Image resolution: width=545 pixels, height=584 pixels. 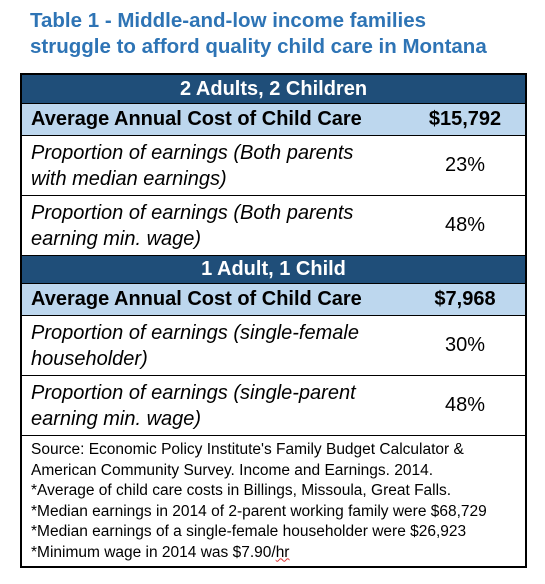 What do you see at coordinates (193, 392) in the screenshot?
I see `label-line: Proportion of earnings (single-parent` at bounding box center [193, 392].